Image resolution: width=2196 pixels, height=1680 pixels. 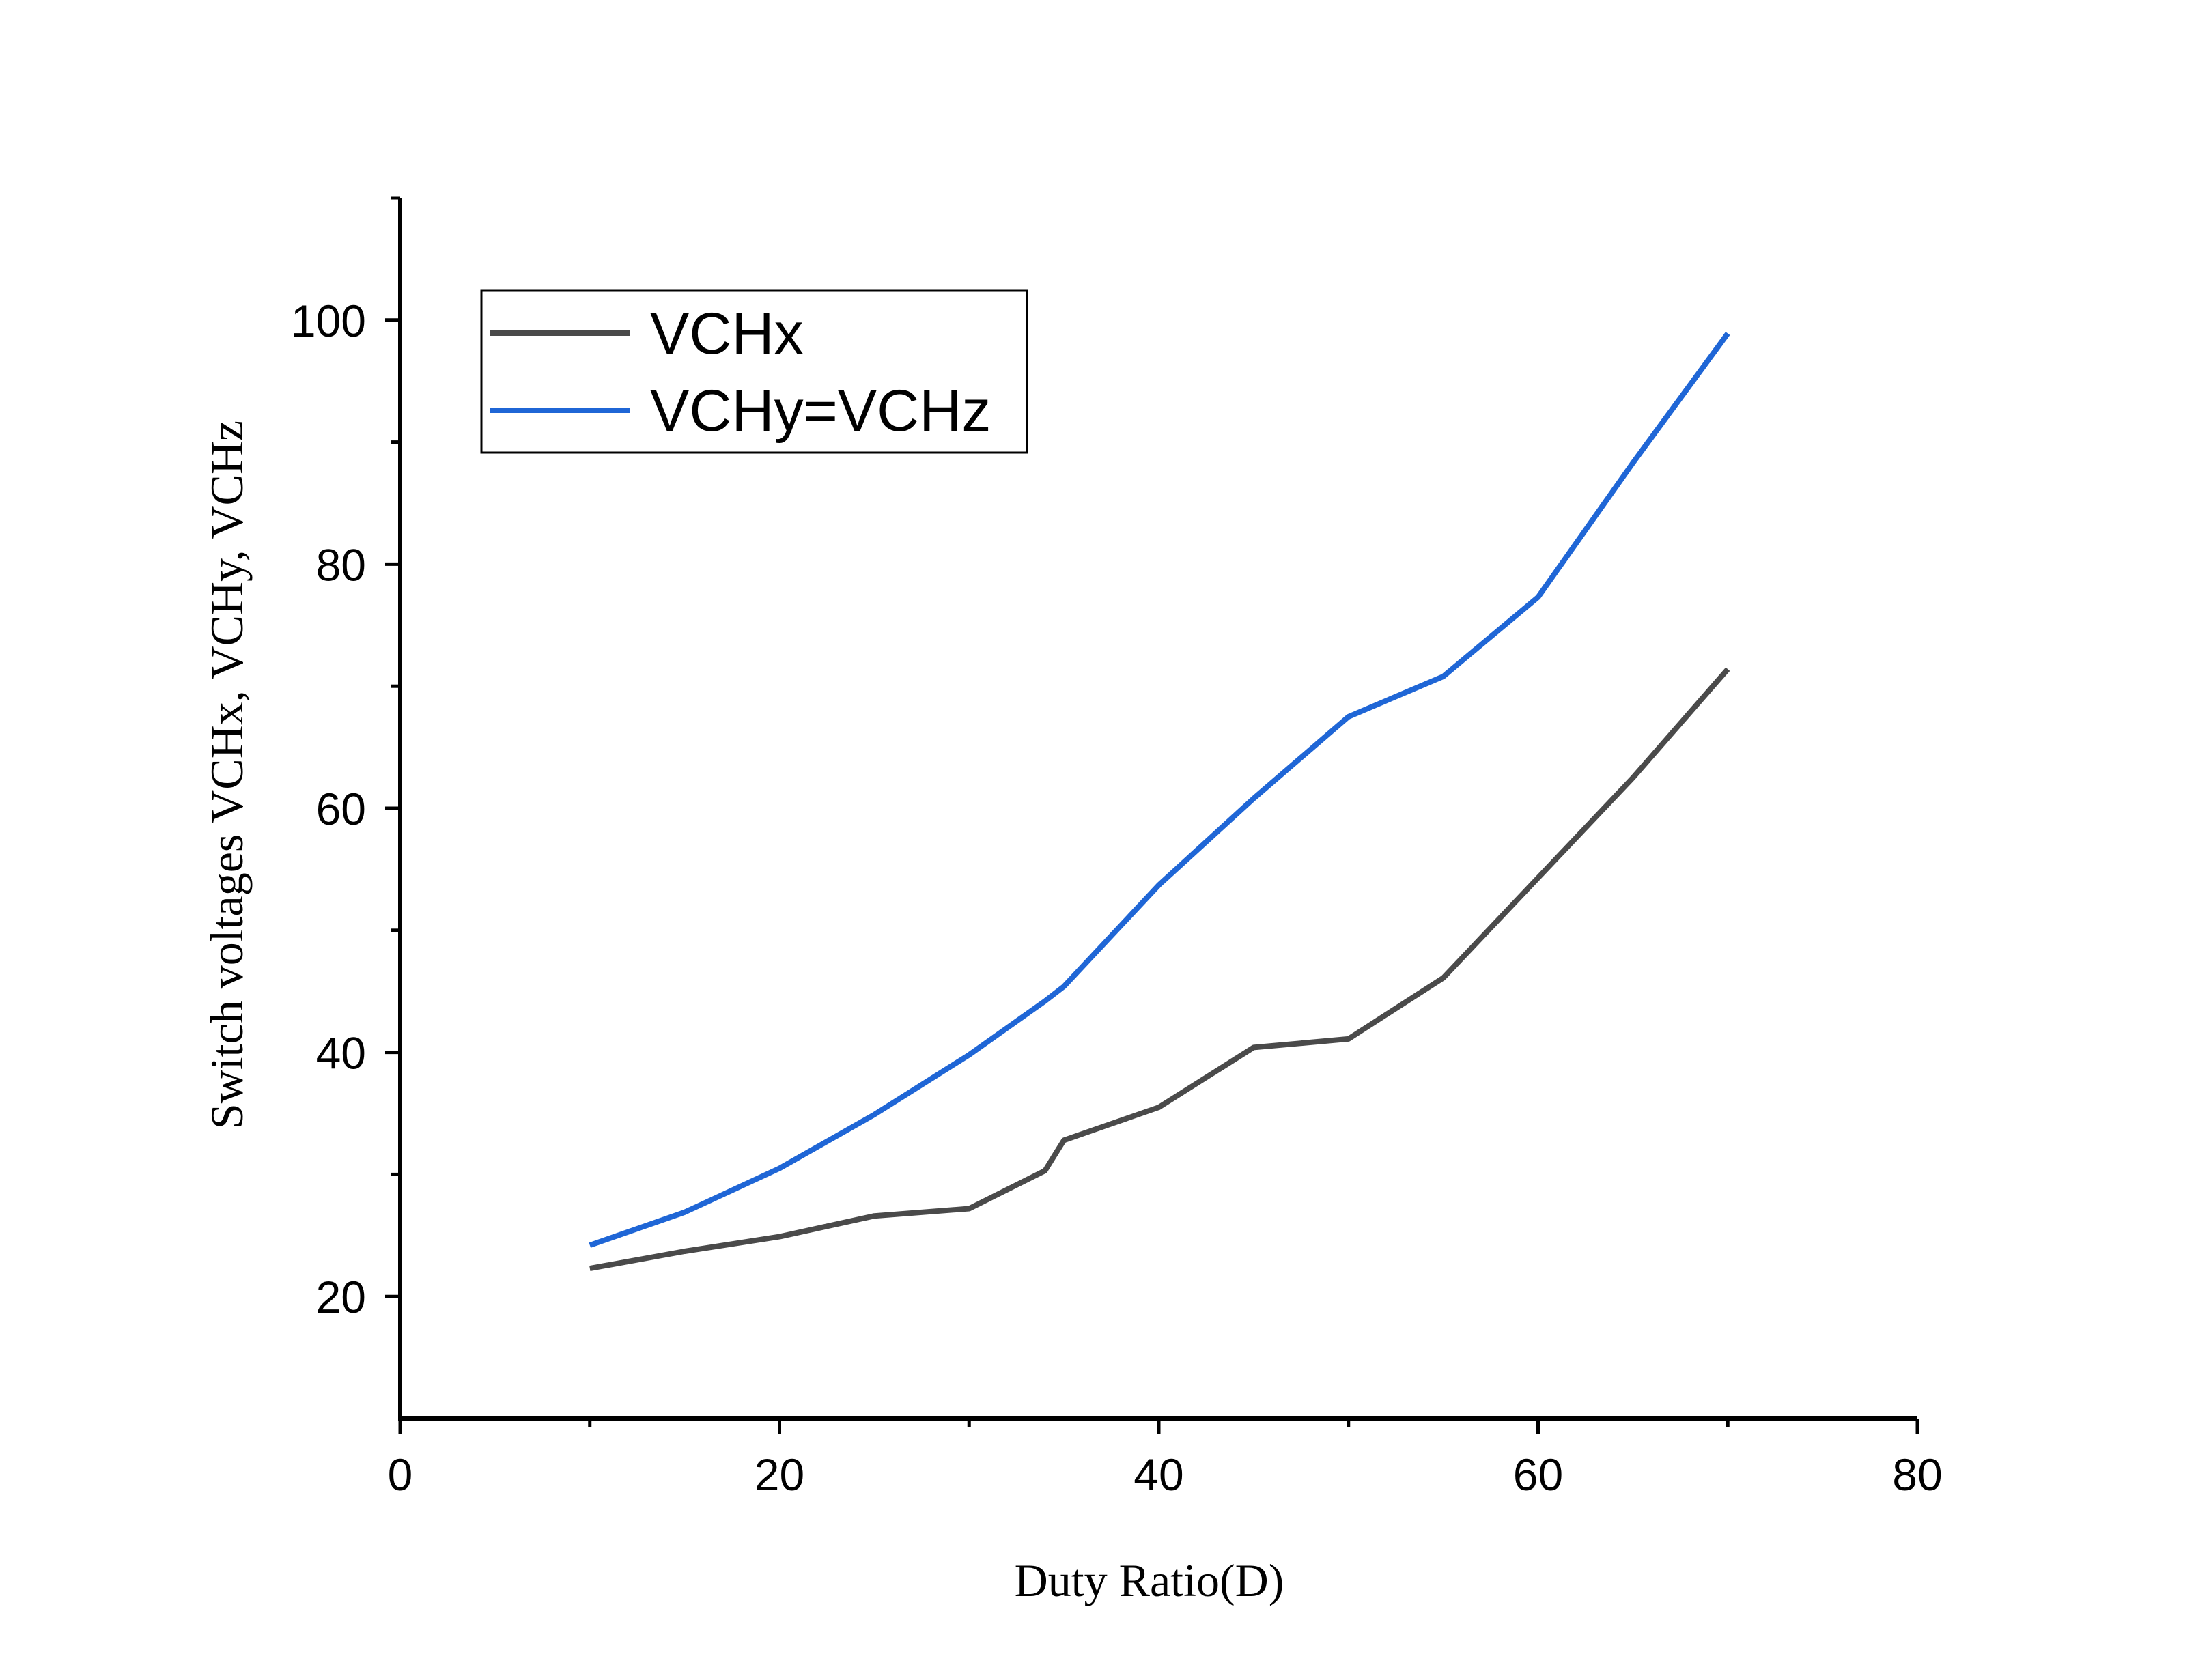 I want to click on legend: VCHx VCHy=VCHz, so click(x=754, y=371).